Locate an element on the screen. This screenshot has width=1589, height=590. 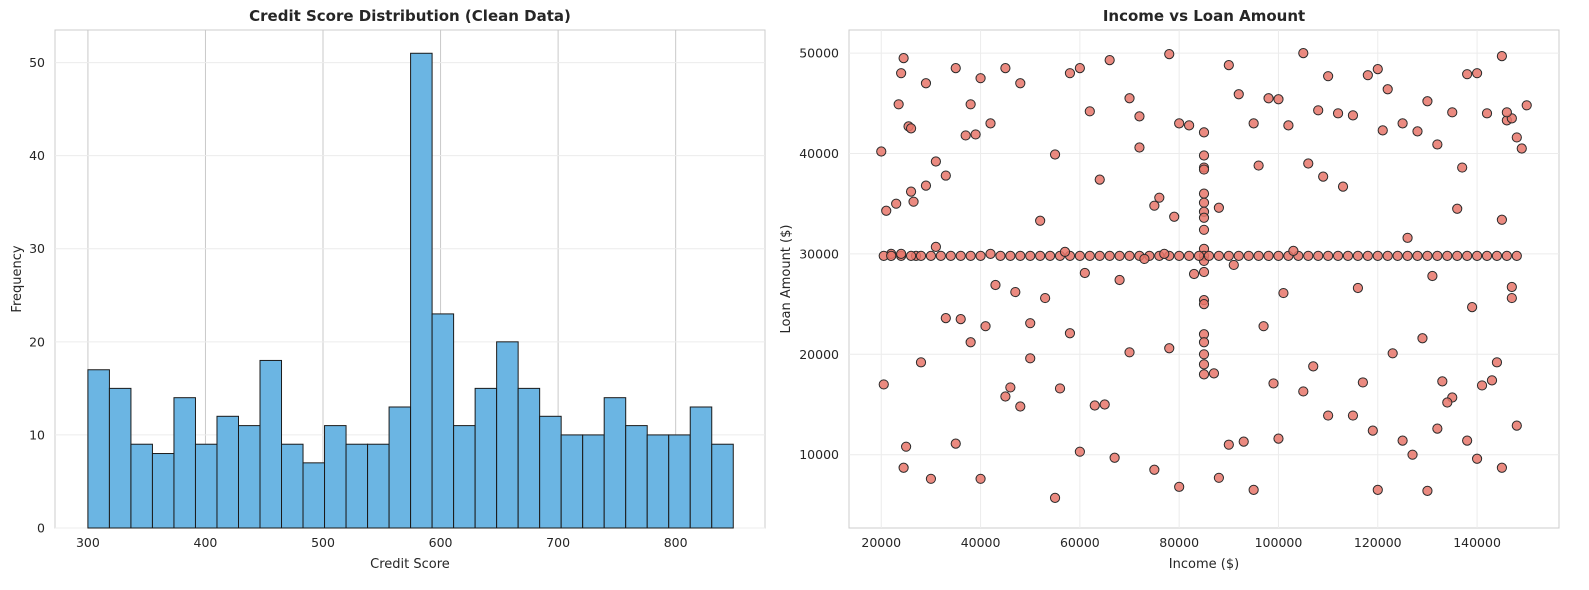
scatter-y-tick-label: 30000 is located at coordinates (819, 253).